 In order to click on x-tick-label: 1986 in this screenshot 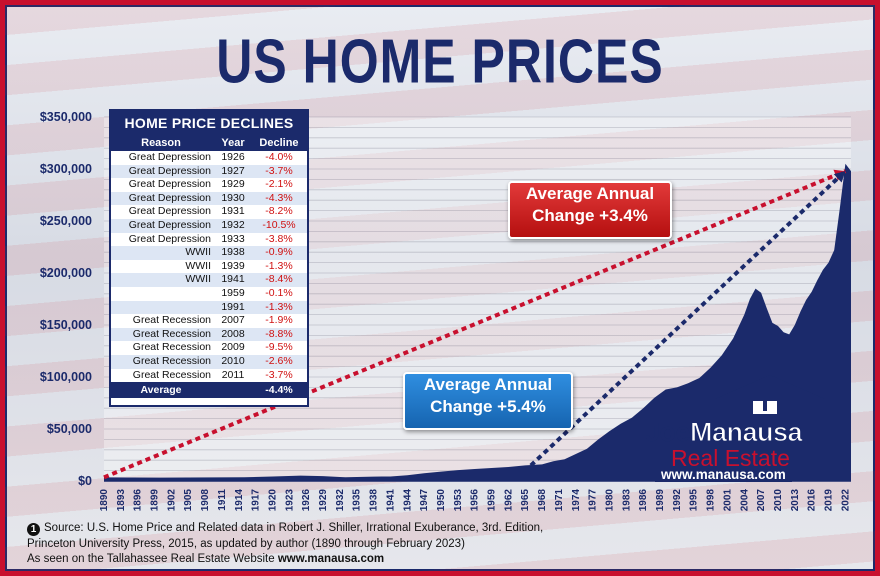, I will do `click(643, 500)`.